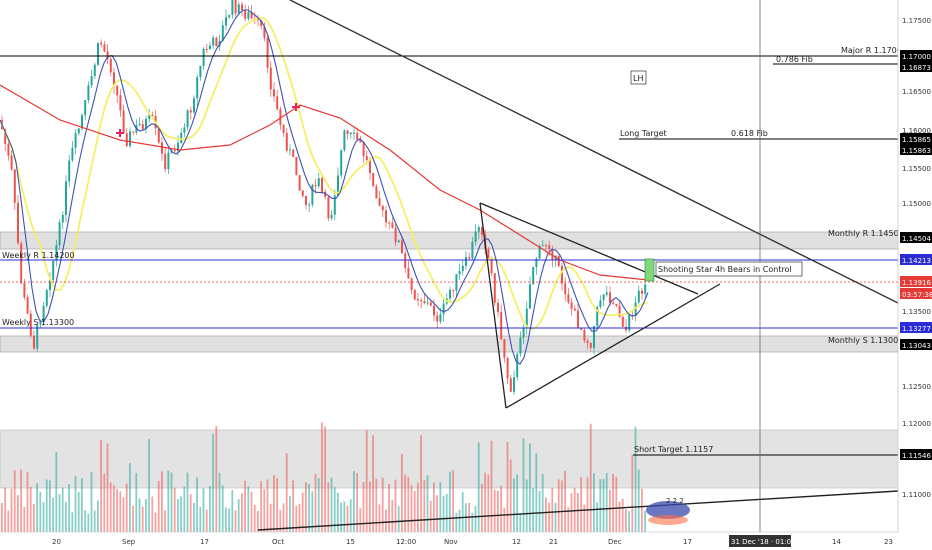 This screenshot has width=932, height=550. I want to click on price-tick-label: 1.13043, so click(916, 346).